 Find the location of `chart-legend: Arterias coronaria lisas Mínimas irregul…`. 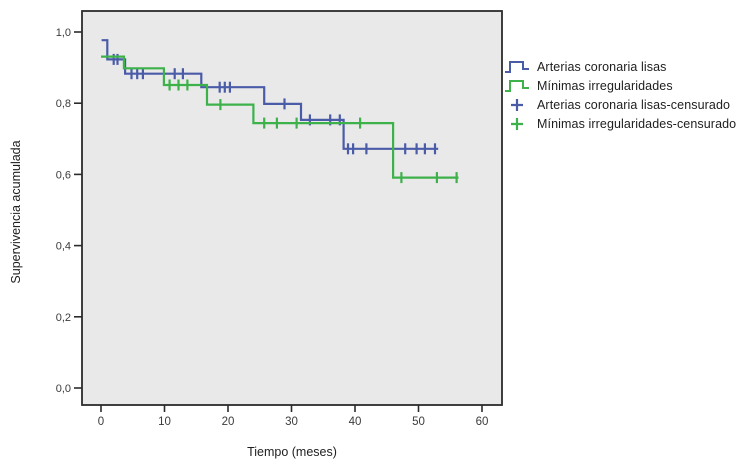

chart-legend: Arterias coronaria lisas Mínimas irregul… is located at coordinates (620, 95).